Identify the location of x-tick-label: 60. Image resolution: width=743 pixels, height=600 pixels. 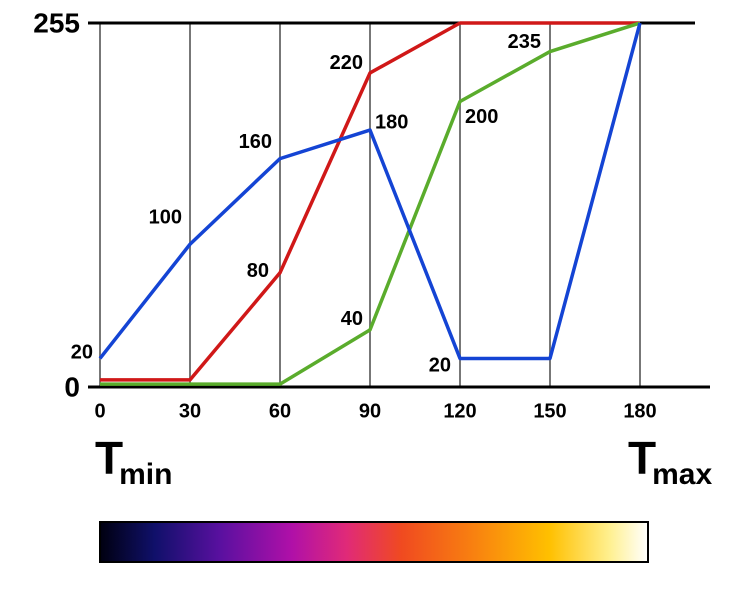
(280, 411).